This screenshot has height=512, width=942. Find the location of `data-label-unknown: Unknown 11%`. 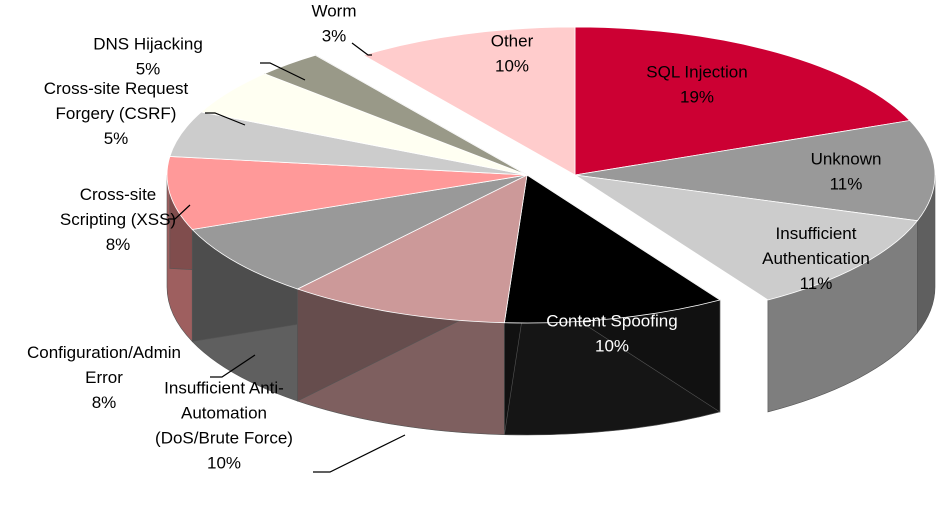

data-label-unknown: Unknown 11% is located at coordinates (846, 172).